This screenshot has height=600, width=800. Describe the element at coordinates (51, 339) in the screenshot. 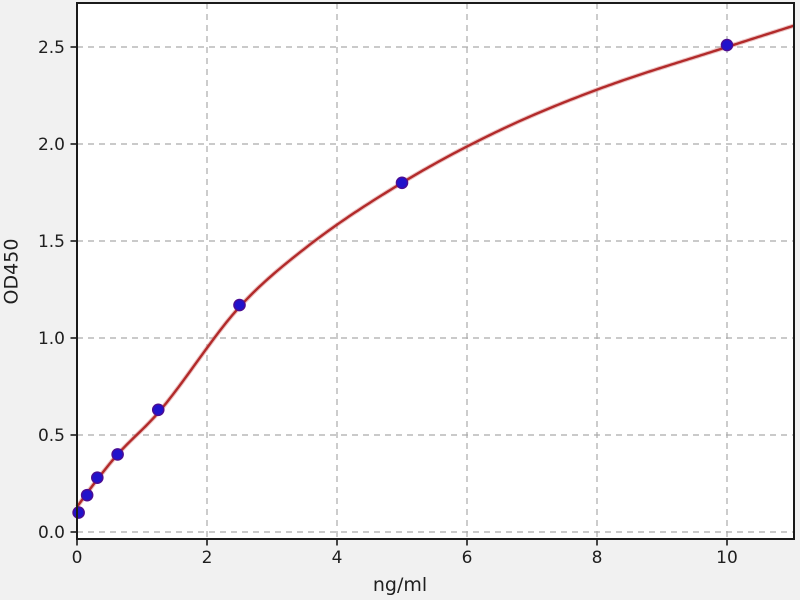

I see `y-tick-label: 1.0` at that location.